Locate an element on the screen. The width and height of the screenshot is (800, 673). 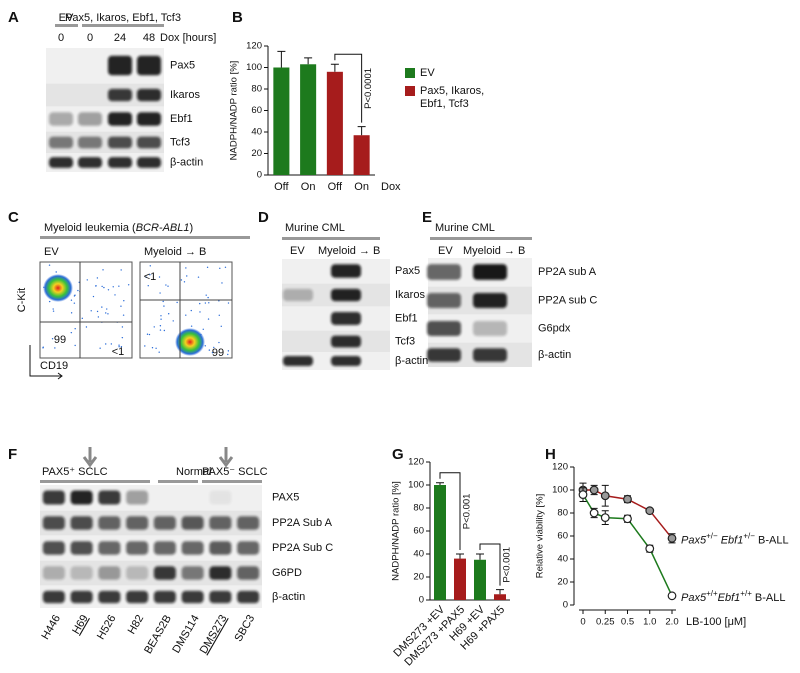
y-tick-label: 120 is located at coordinates (416, 462).